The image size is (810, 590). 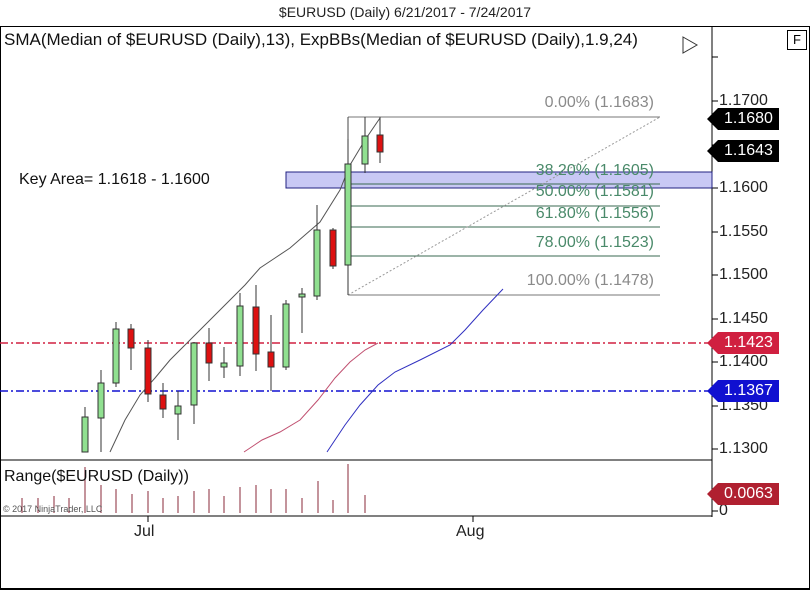 I want to click on price-tag-range: 0.0063, so click(x=743, y=494).